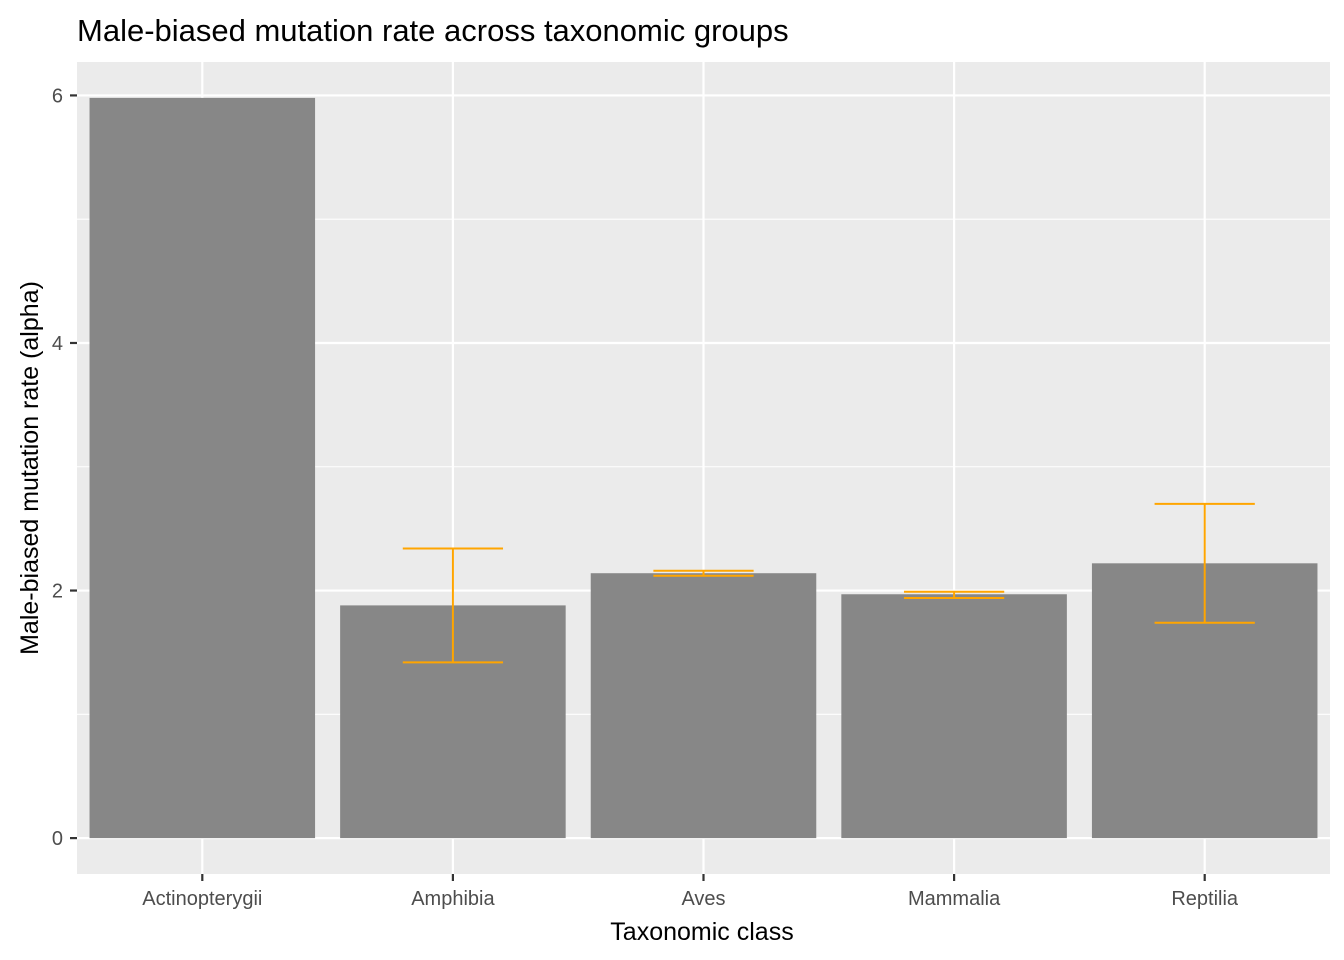  What do you see at coordinates (202, 899) in the screenshot?
I see `x-tick-label: Actinopterygii` at bounding box center [202, 899].